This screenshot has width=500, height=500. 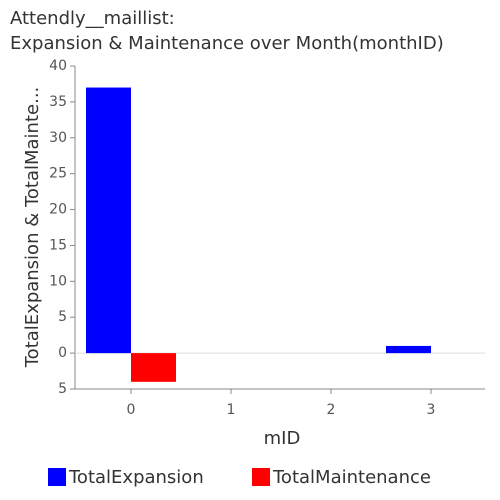 What do you see at coordinates (92, 18) in the screenshot?
I see `chart-title: Attendly__maillist:` at bounding box center [92, 18].